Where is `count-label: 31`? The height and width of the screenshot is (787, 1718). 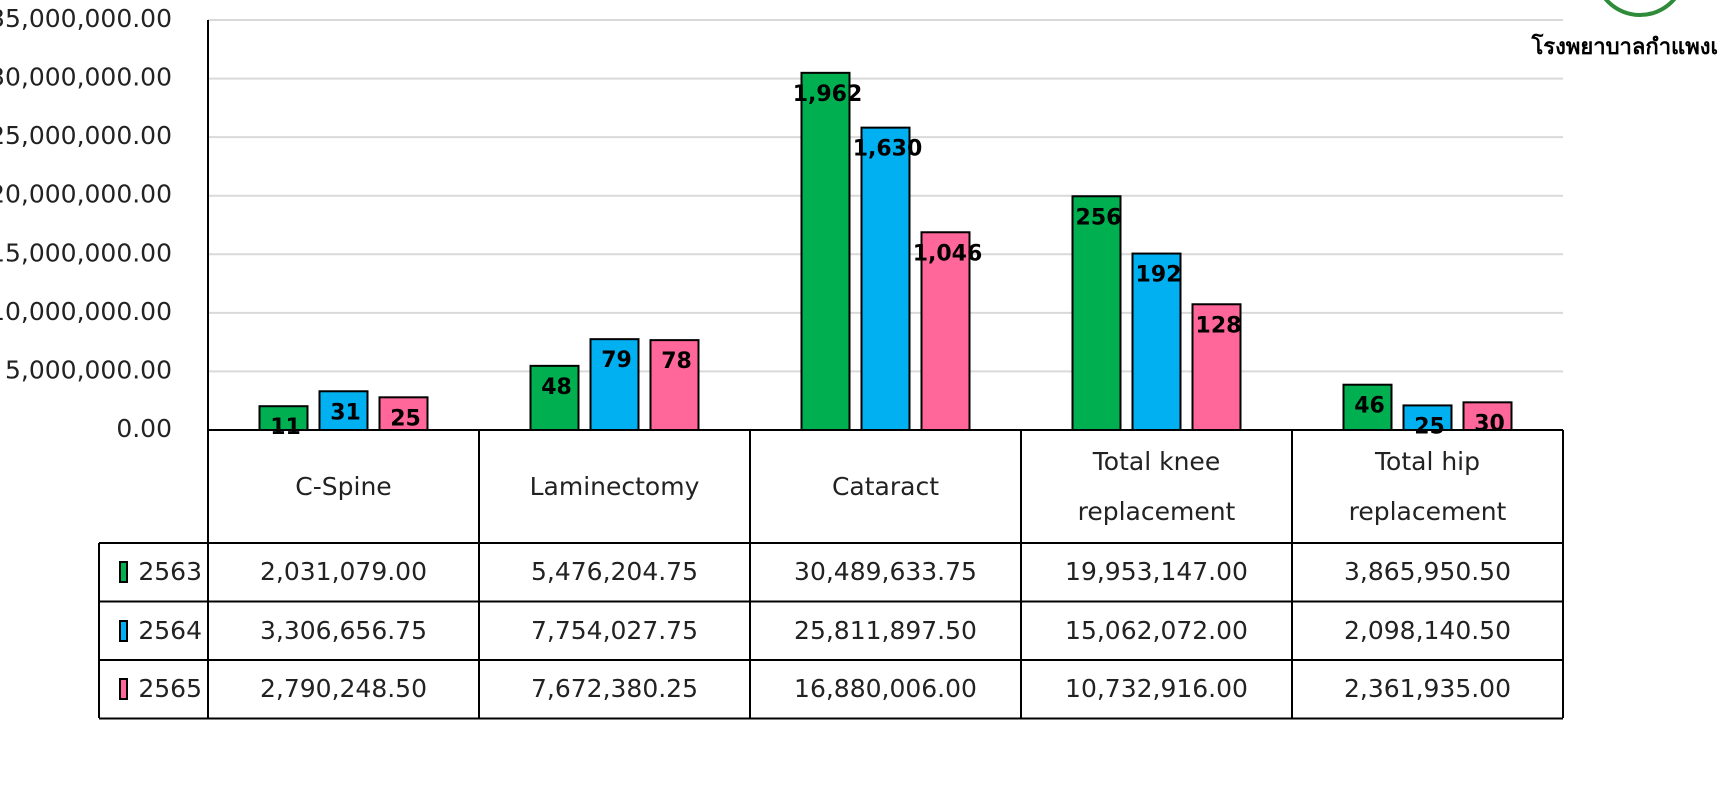 count-label: 31 is located at coordinates (345, 412).